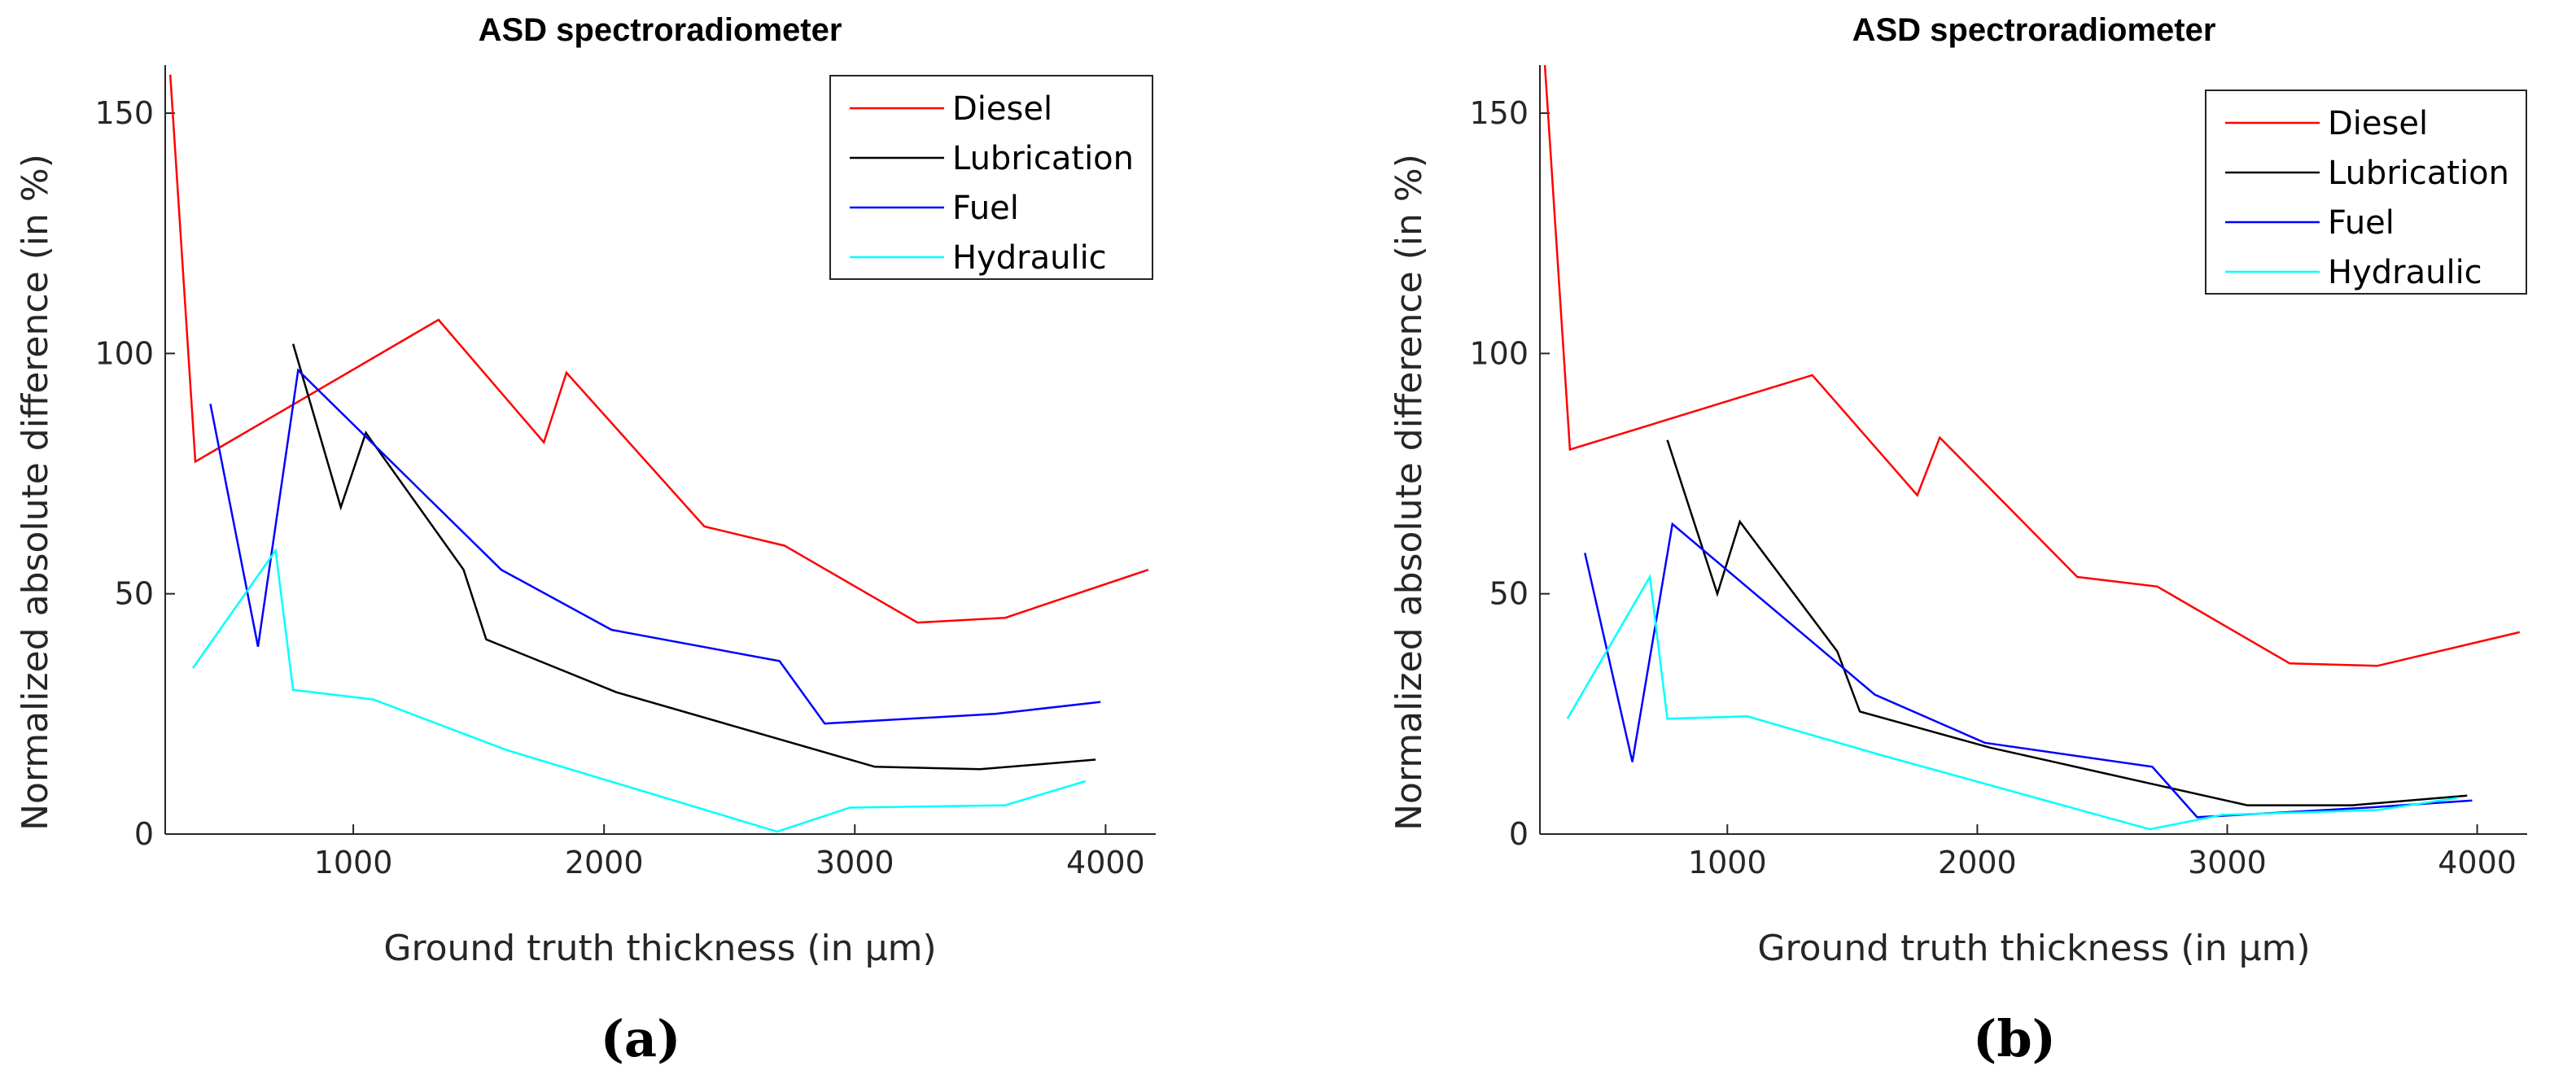 The height and width of the screenshot is (1079, 2576). Describe the element at coordinates (2227, 862) in the screenshot. I see `x-tick-label-b: 3000` at that location.